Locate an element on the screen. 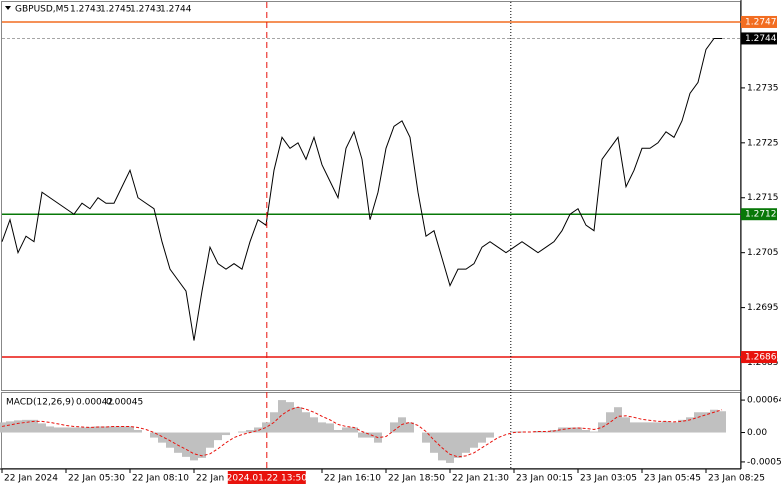  menu-icon is located at coordinates (8, 8).